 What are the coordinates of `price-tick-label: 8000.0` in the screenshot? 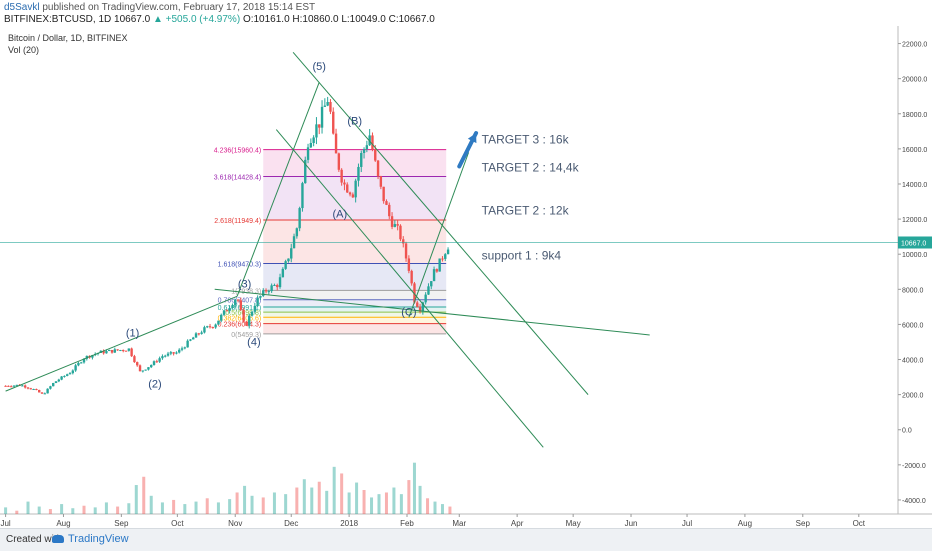 It's located at (913, 290).